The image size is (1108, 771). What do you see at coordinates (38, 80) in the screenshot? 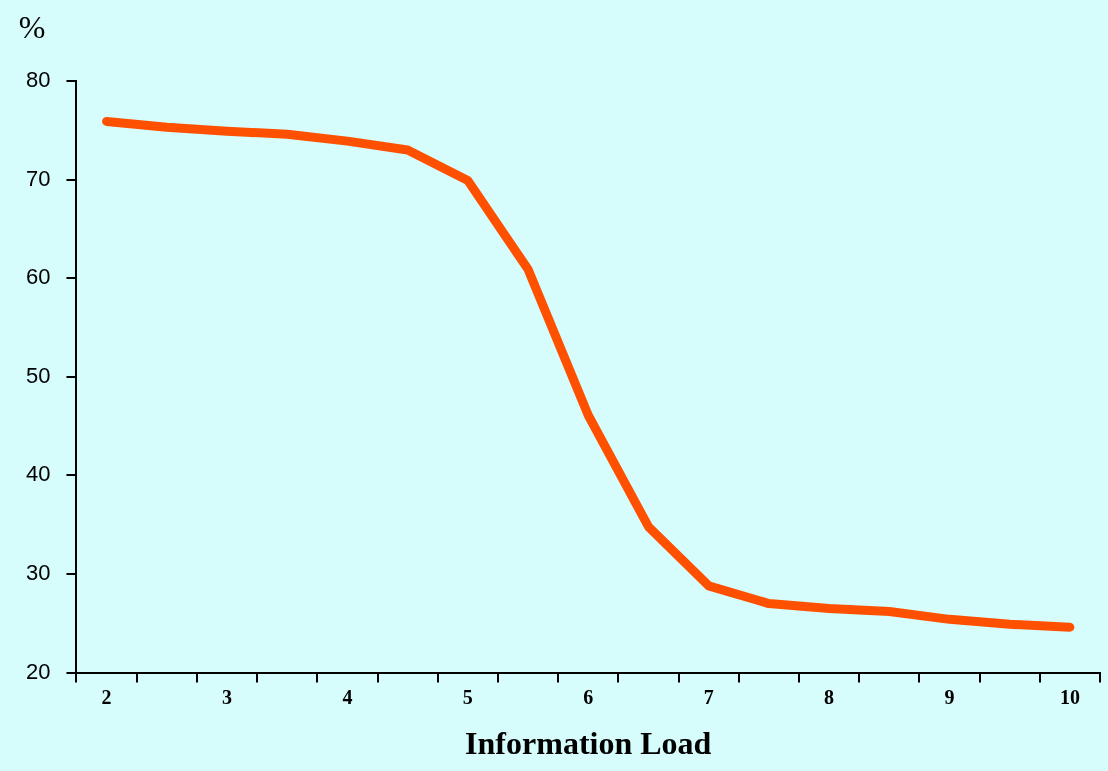
I see `y-tick-label: 80` at bounding box center [38, 80].